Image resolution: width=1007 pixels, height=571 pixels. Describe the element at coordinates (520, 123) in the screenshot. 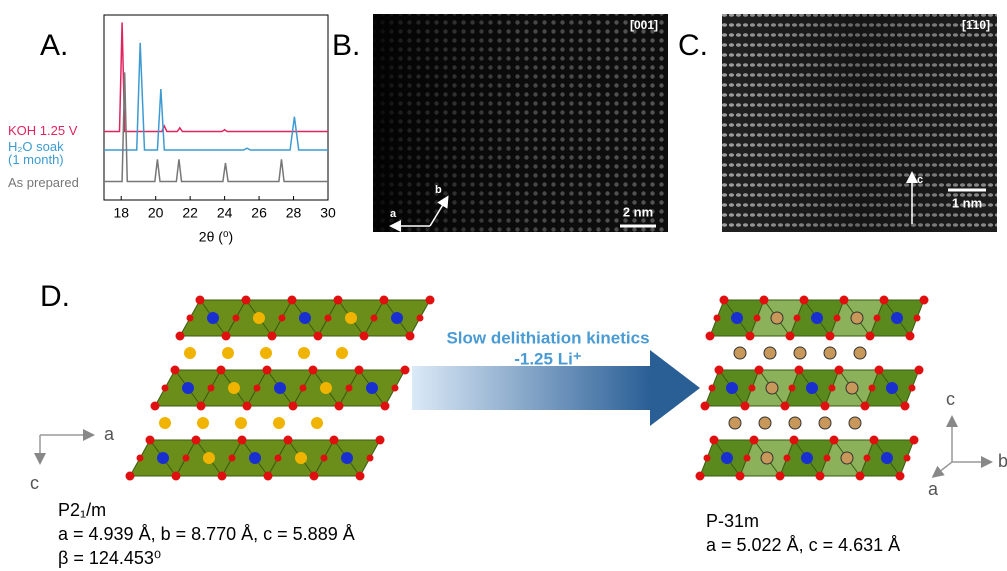

I see `tem-shade` at that location.